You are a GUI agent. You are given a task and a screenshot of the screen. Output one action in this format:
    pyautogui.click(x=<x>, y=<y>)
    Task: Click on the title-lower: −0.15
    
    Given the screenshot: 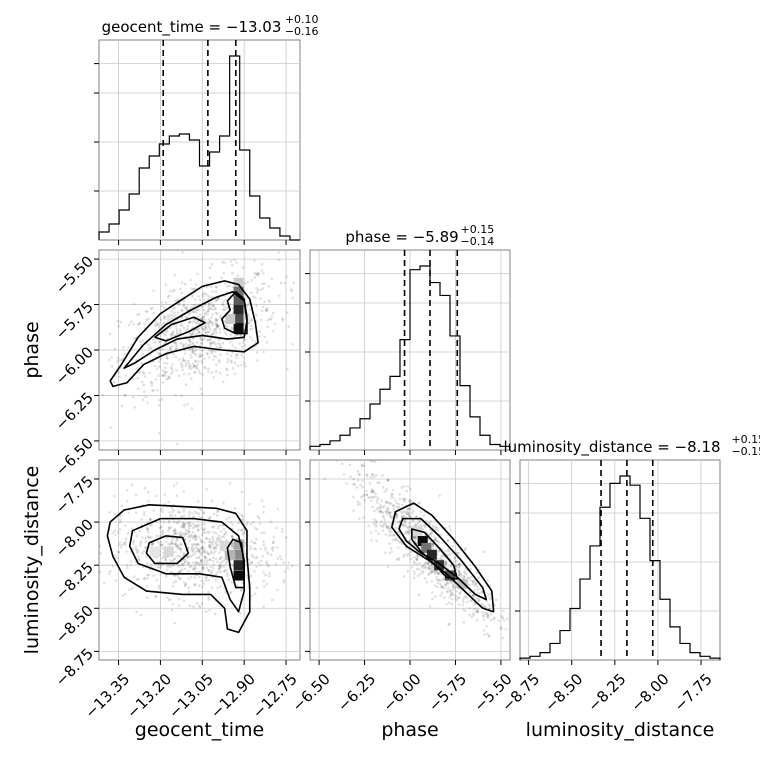 What is the action you would take?
    pyautogui.click(x=745, y=451)
    